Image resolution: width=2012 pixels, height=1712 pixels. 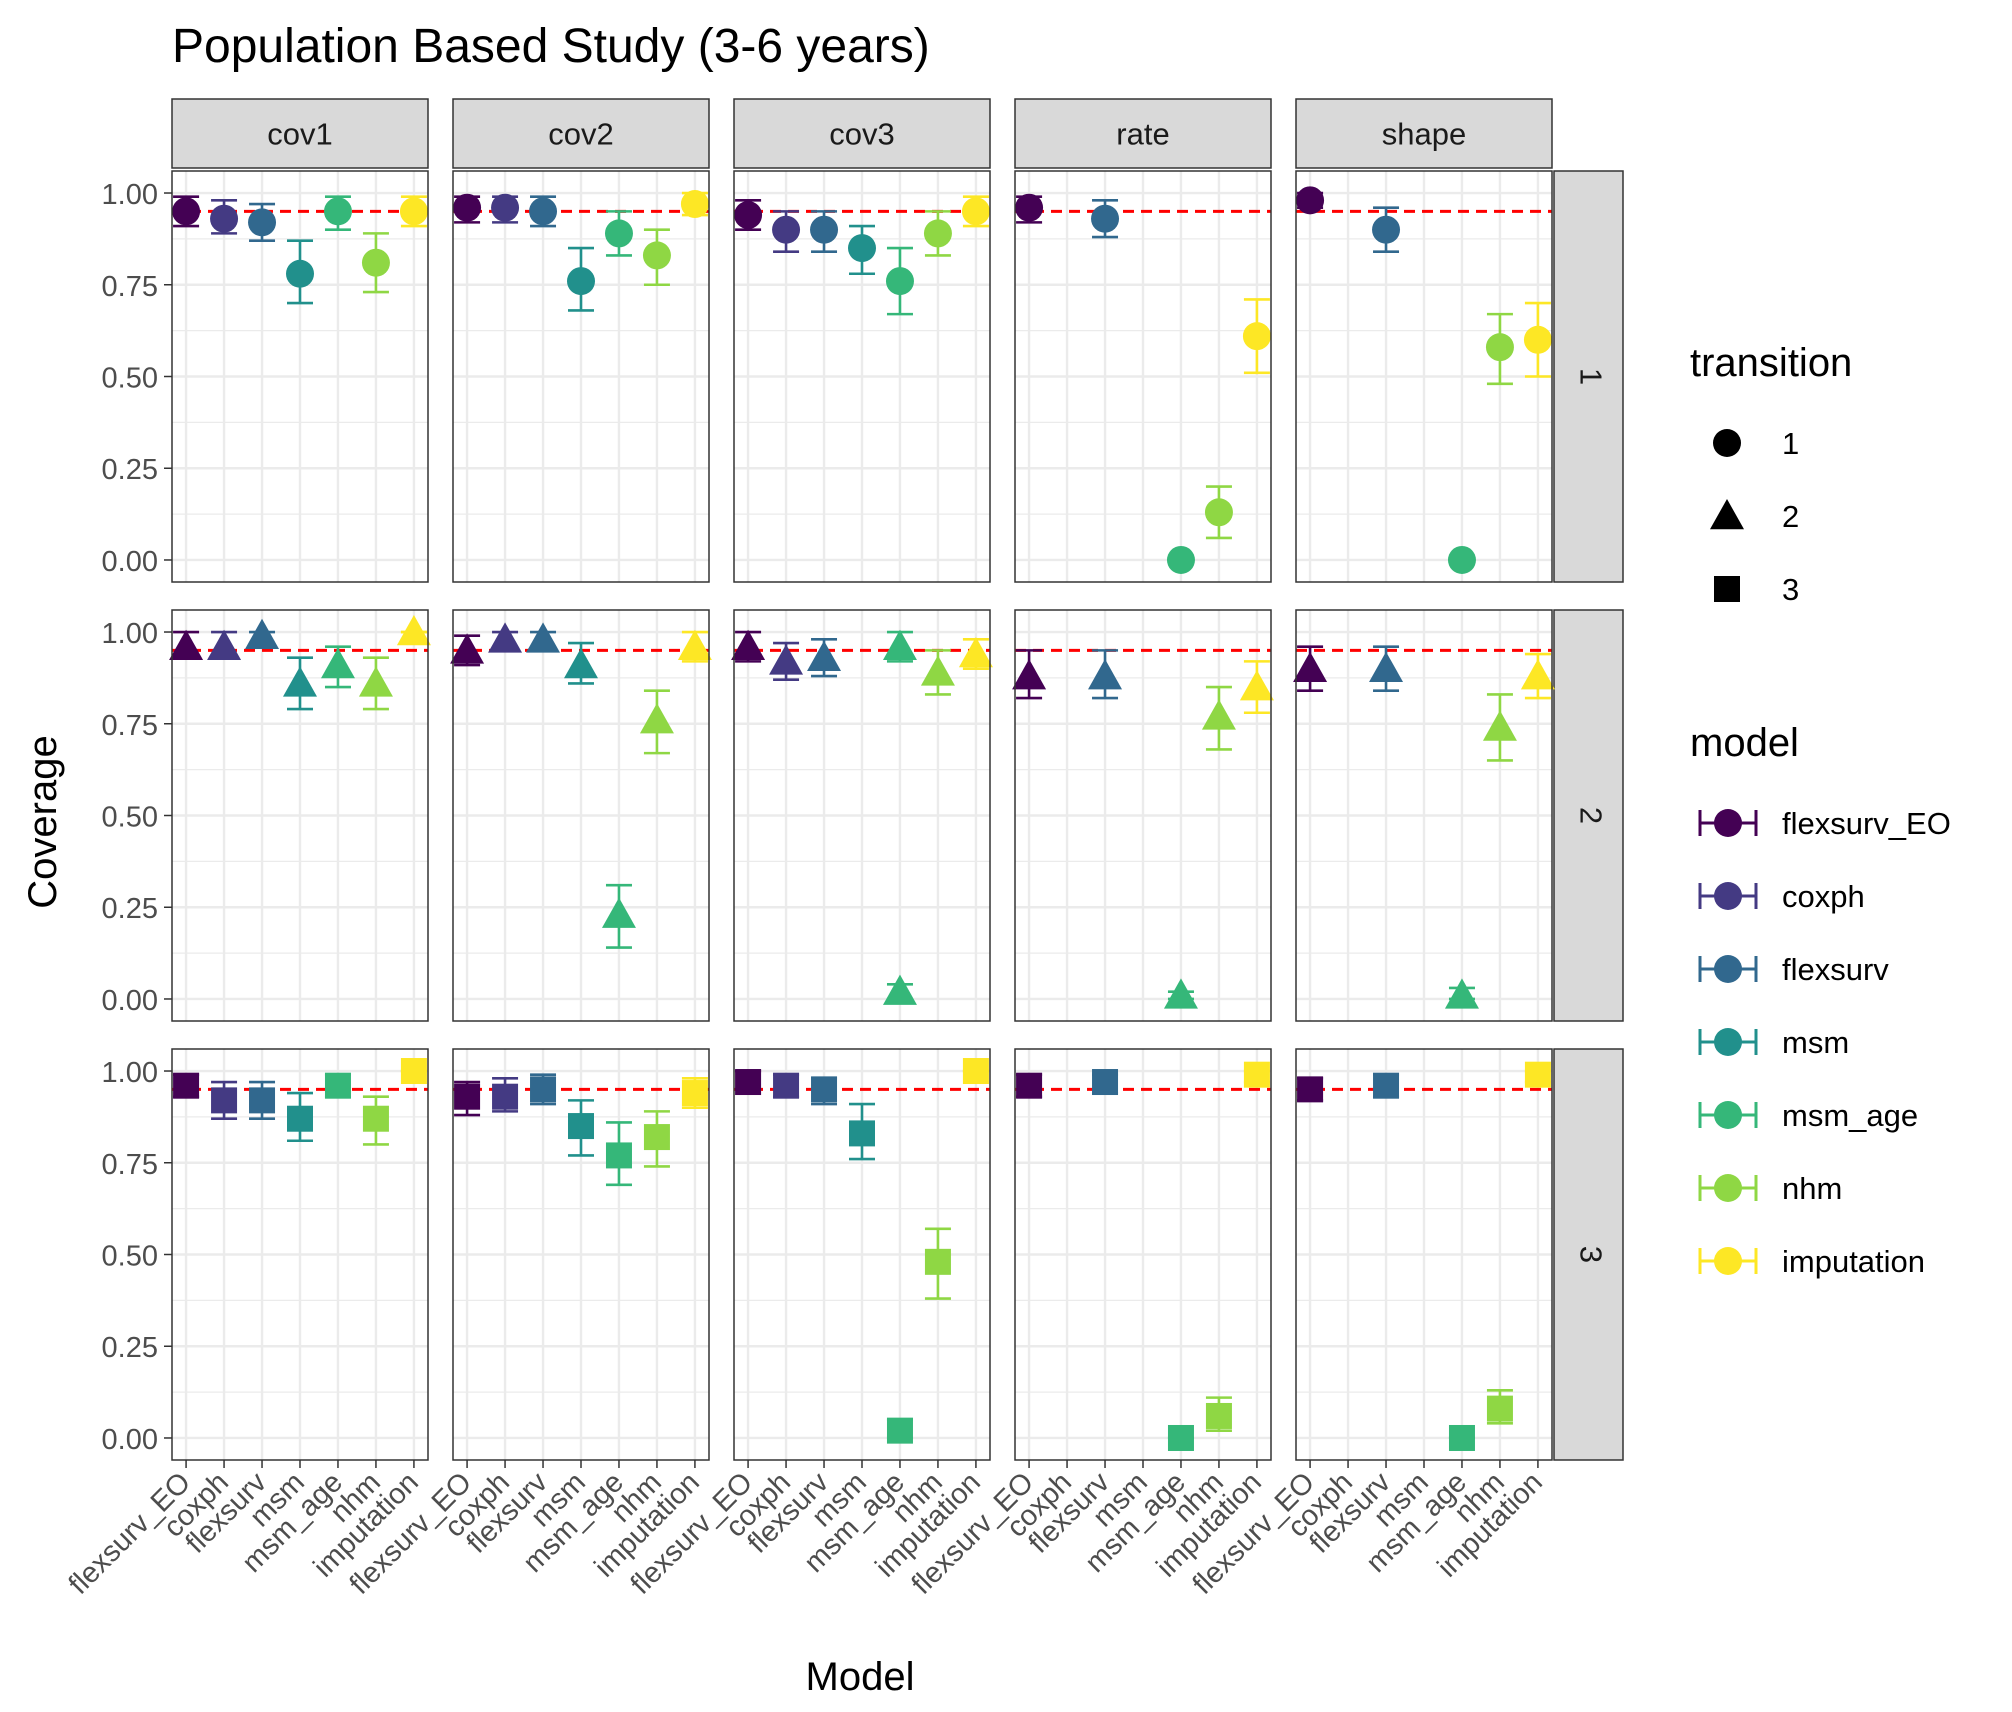 What do you see at coordinates (130, 1348) in the screenshot?
I see `y-tick-label: 0.25` at bounding box center [130, 1348].